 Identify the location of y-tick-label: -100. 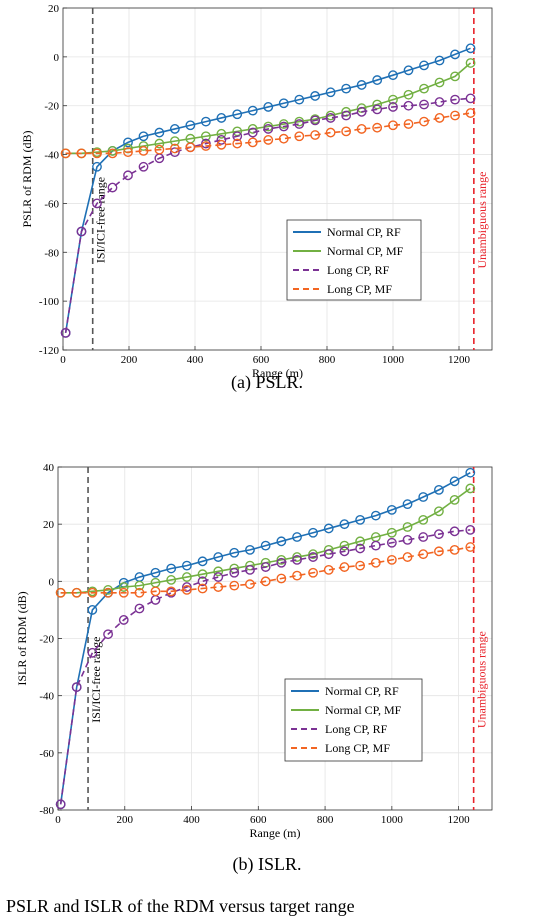
(49, 302).